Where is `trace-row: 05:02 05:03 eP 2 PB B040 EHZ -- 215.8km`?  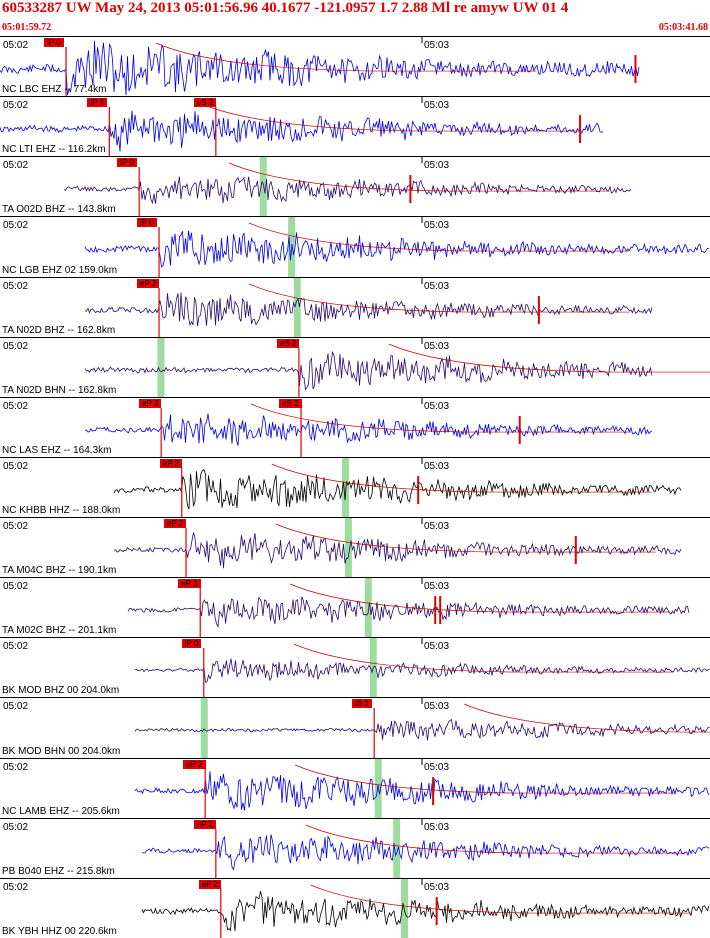 trace-row: 05:02 05:03 eP 2 PB B040 EHZ -- 215.8km is located at coordinates (355, 847).